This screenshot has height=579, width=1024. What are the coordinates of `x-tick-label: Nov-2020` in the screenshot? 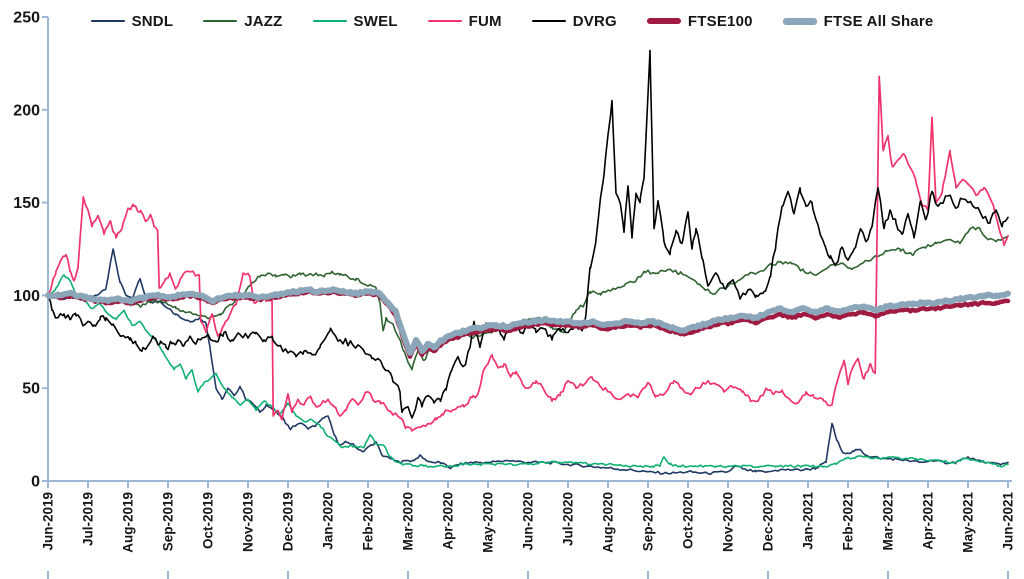 It's located at (728, 522).